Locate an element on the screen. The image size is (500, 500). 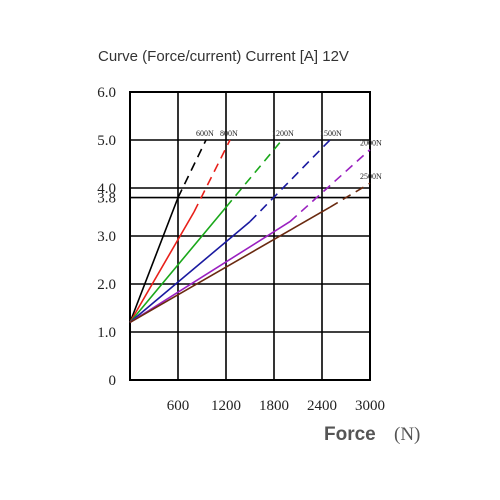
x-axis-unit: (N) is located at coordinates (407, 434).